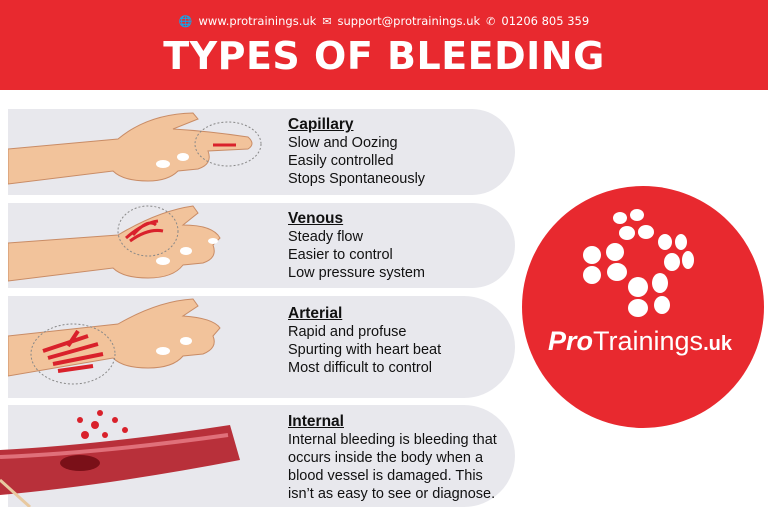  Describe the element at coordinates (316, 421) in the screenshot. I see `type-title: Internal` at that location.